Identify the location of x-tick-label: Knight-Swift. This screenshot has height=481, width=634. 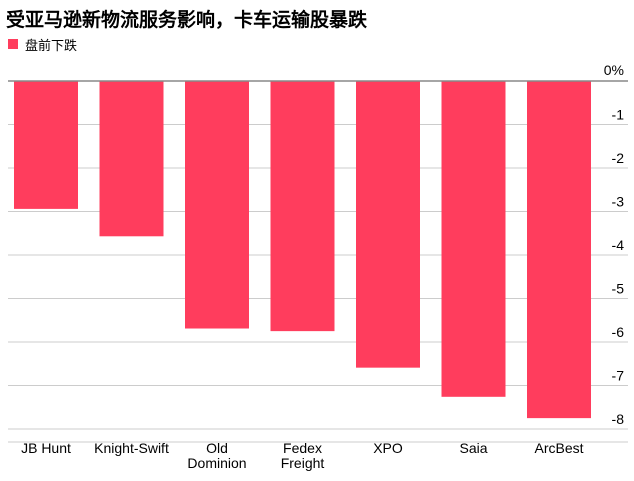
(131, 448).